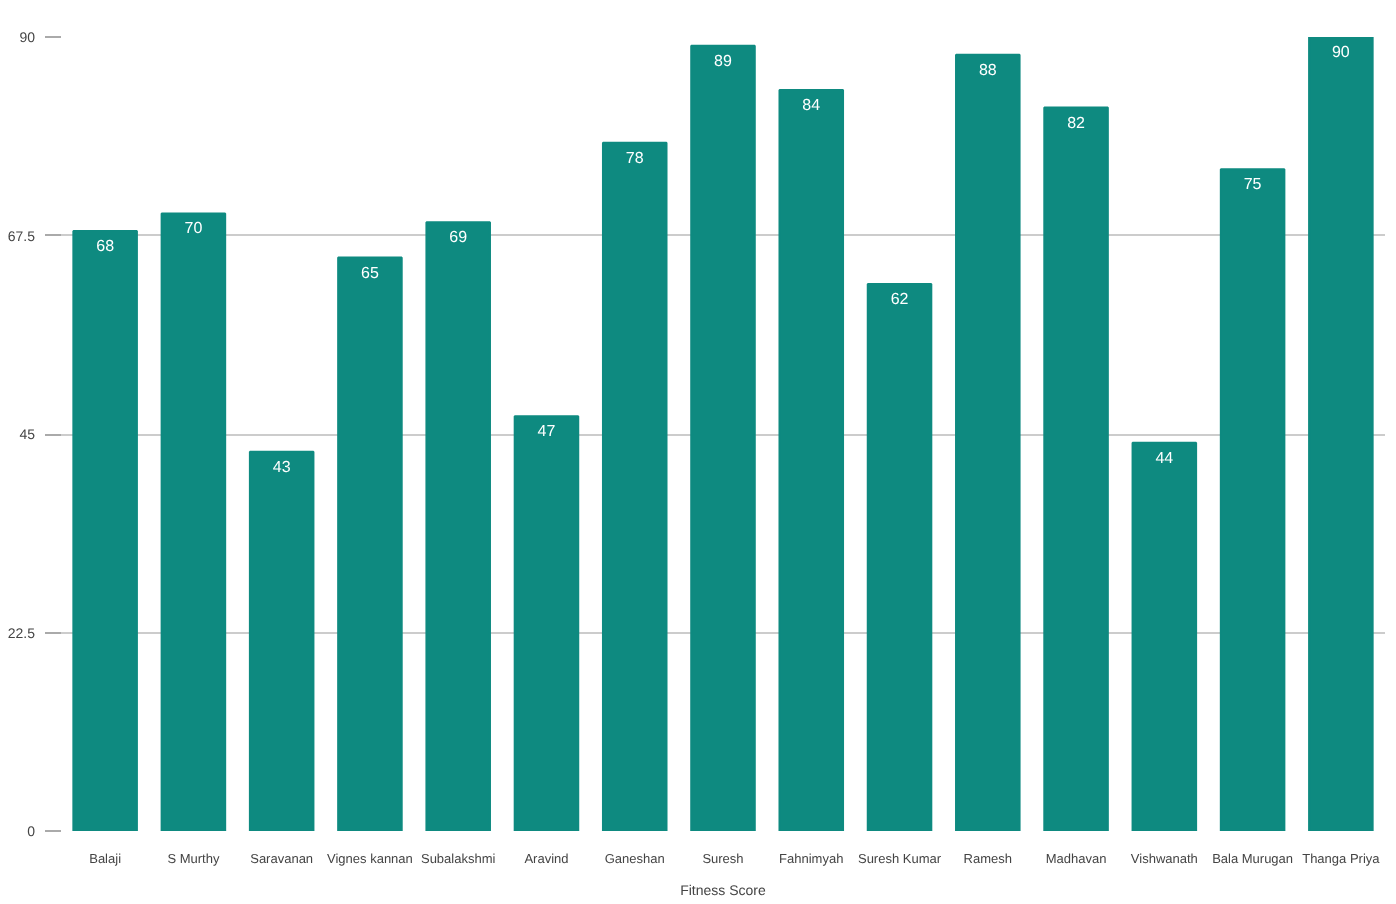 The image size is (1396, 904). I want to click on data-label: 70, so click(194, 228).